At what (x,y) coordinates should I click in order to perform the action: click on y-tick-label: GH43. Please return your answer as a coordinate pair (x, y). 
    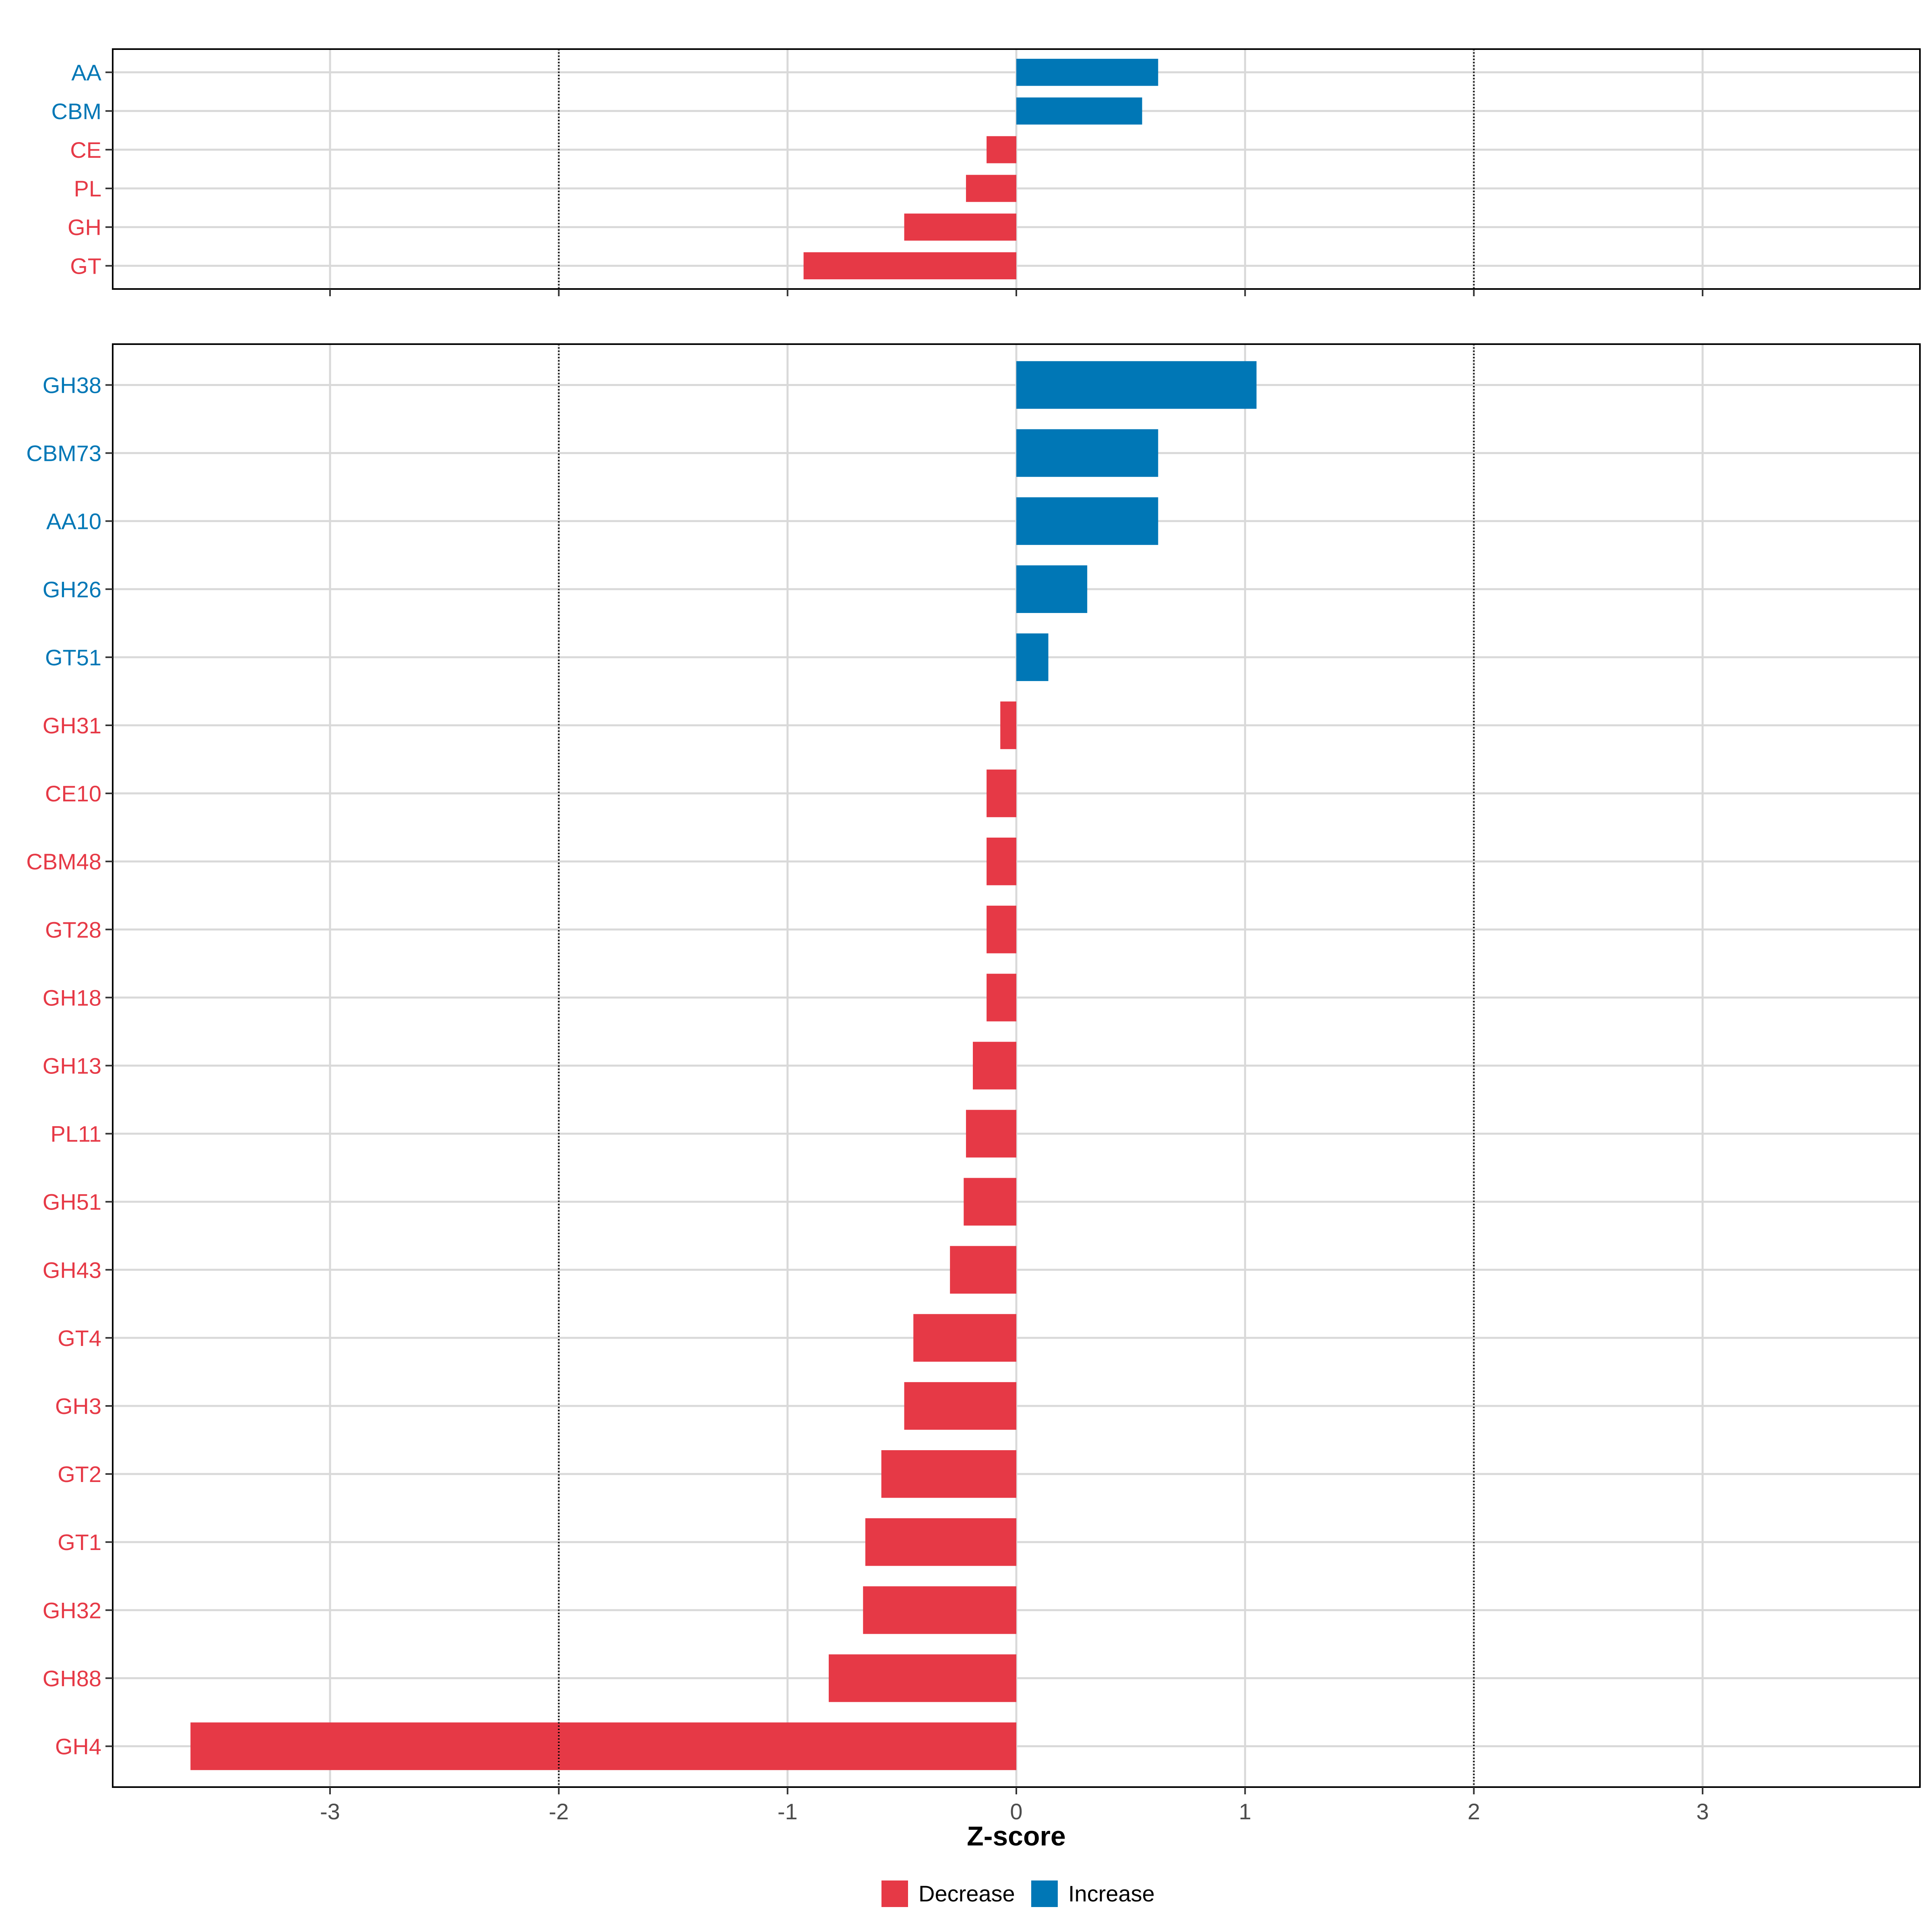
    Looking at the image, I should click on (72, 1270).